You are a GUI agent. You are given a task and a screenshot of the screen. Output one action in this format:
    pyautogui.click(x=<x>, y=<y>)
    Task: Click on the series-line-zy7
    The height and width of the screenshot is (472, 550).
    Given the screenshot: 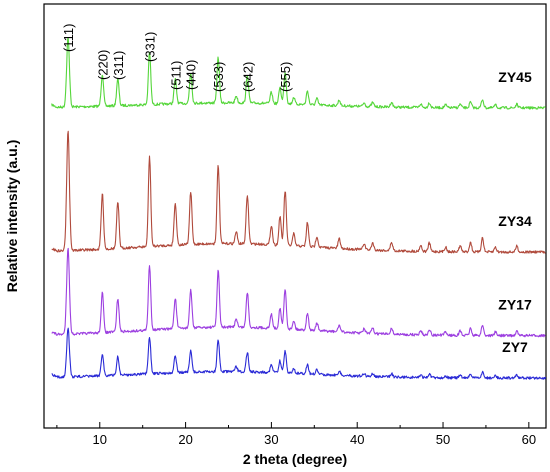 What is the action you would take?
    pyautogui.click(x=299, y=353)
    